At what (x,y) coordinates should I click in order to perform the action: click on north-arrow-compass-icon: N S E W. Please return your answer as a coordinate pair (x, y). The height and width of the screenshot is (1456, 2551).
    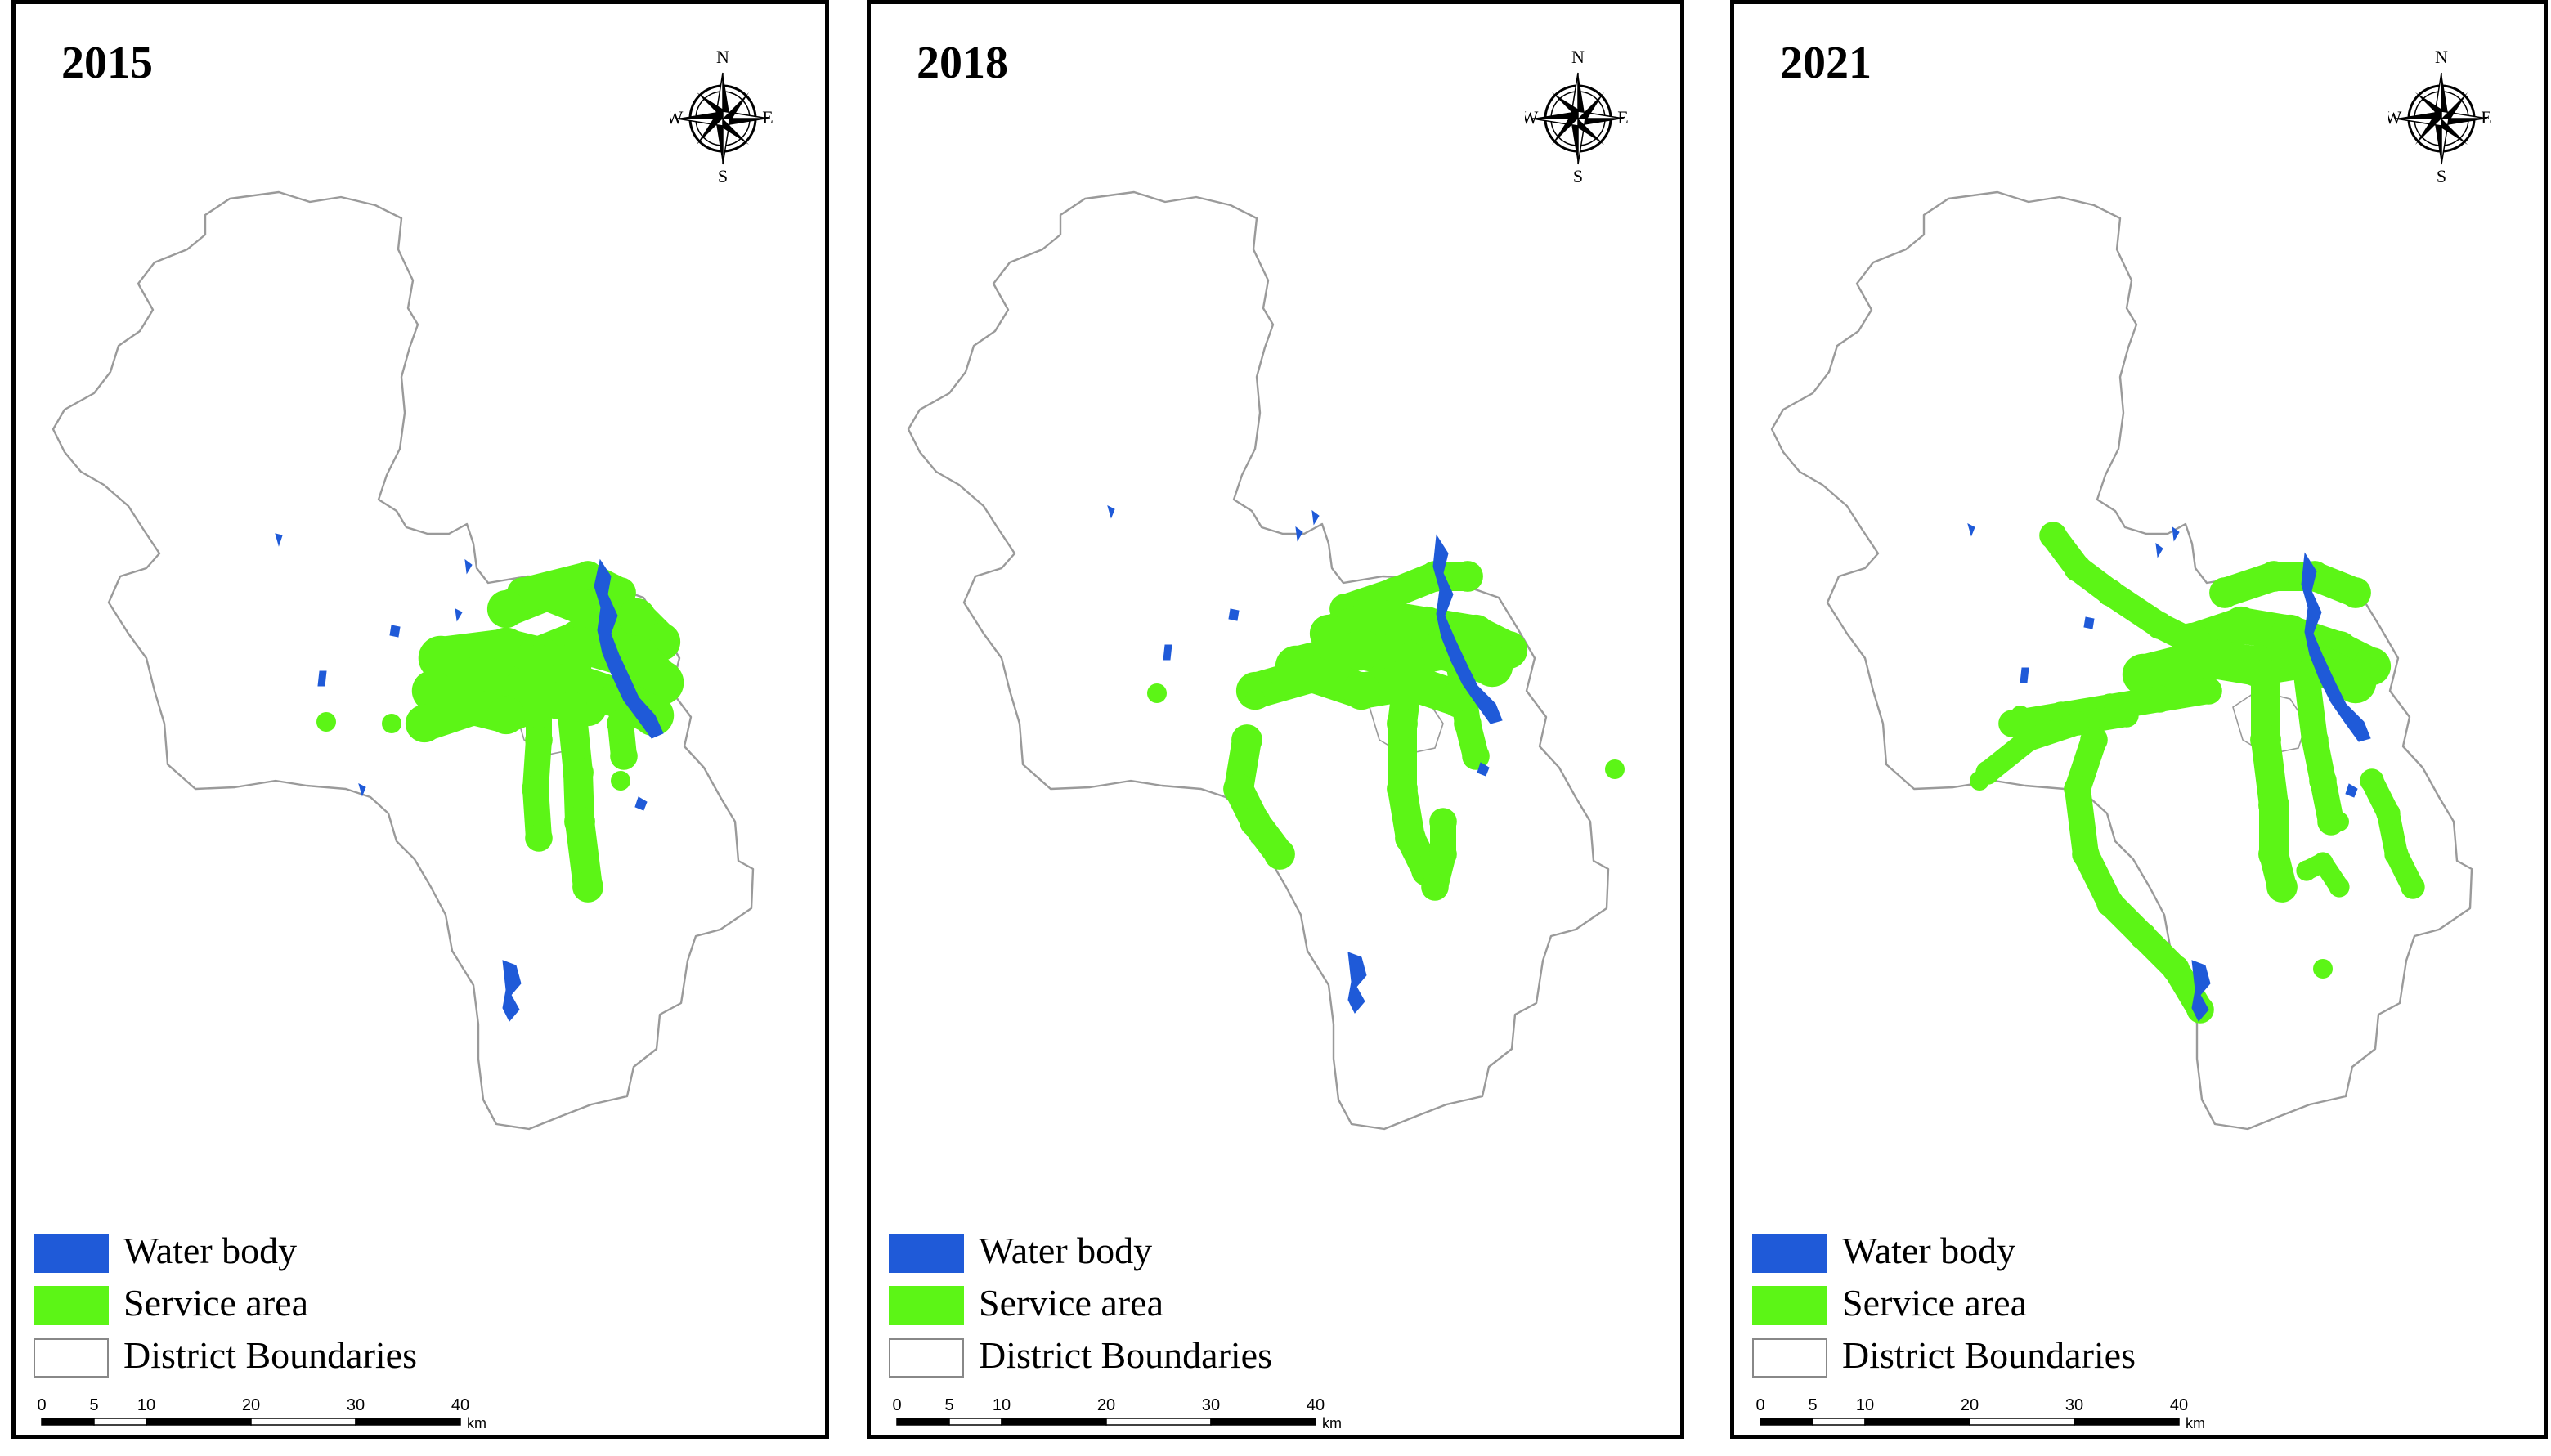
    Looking at the image, I should click on (1577, 115).